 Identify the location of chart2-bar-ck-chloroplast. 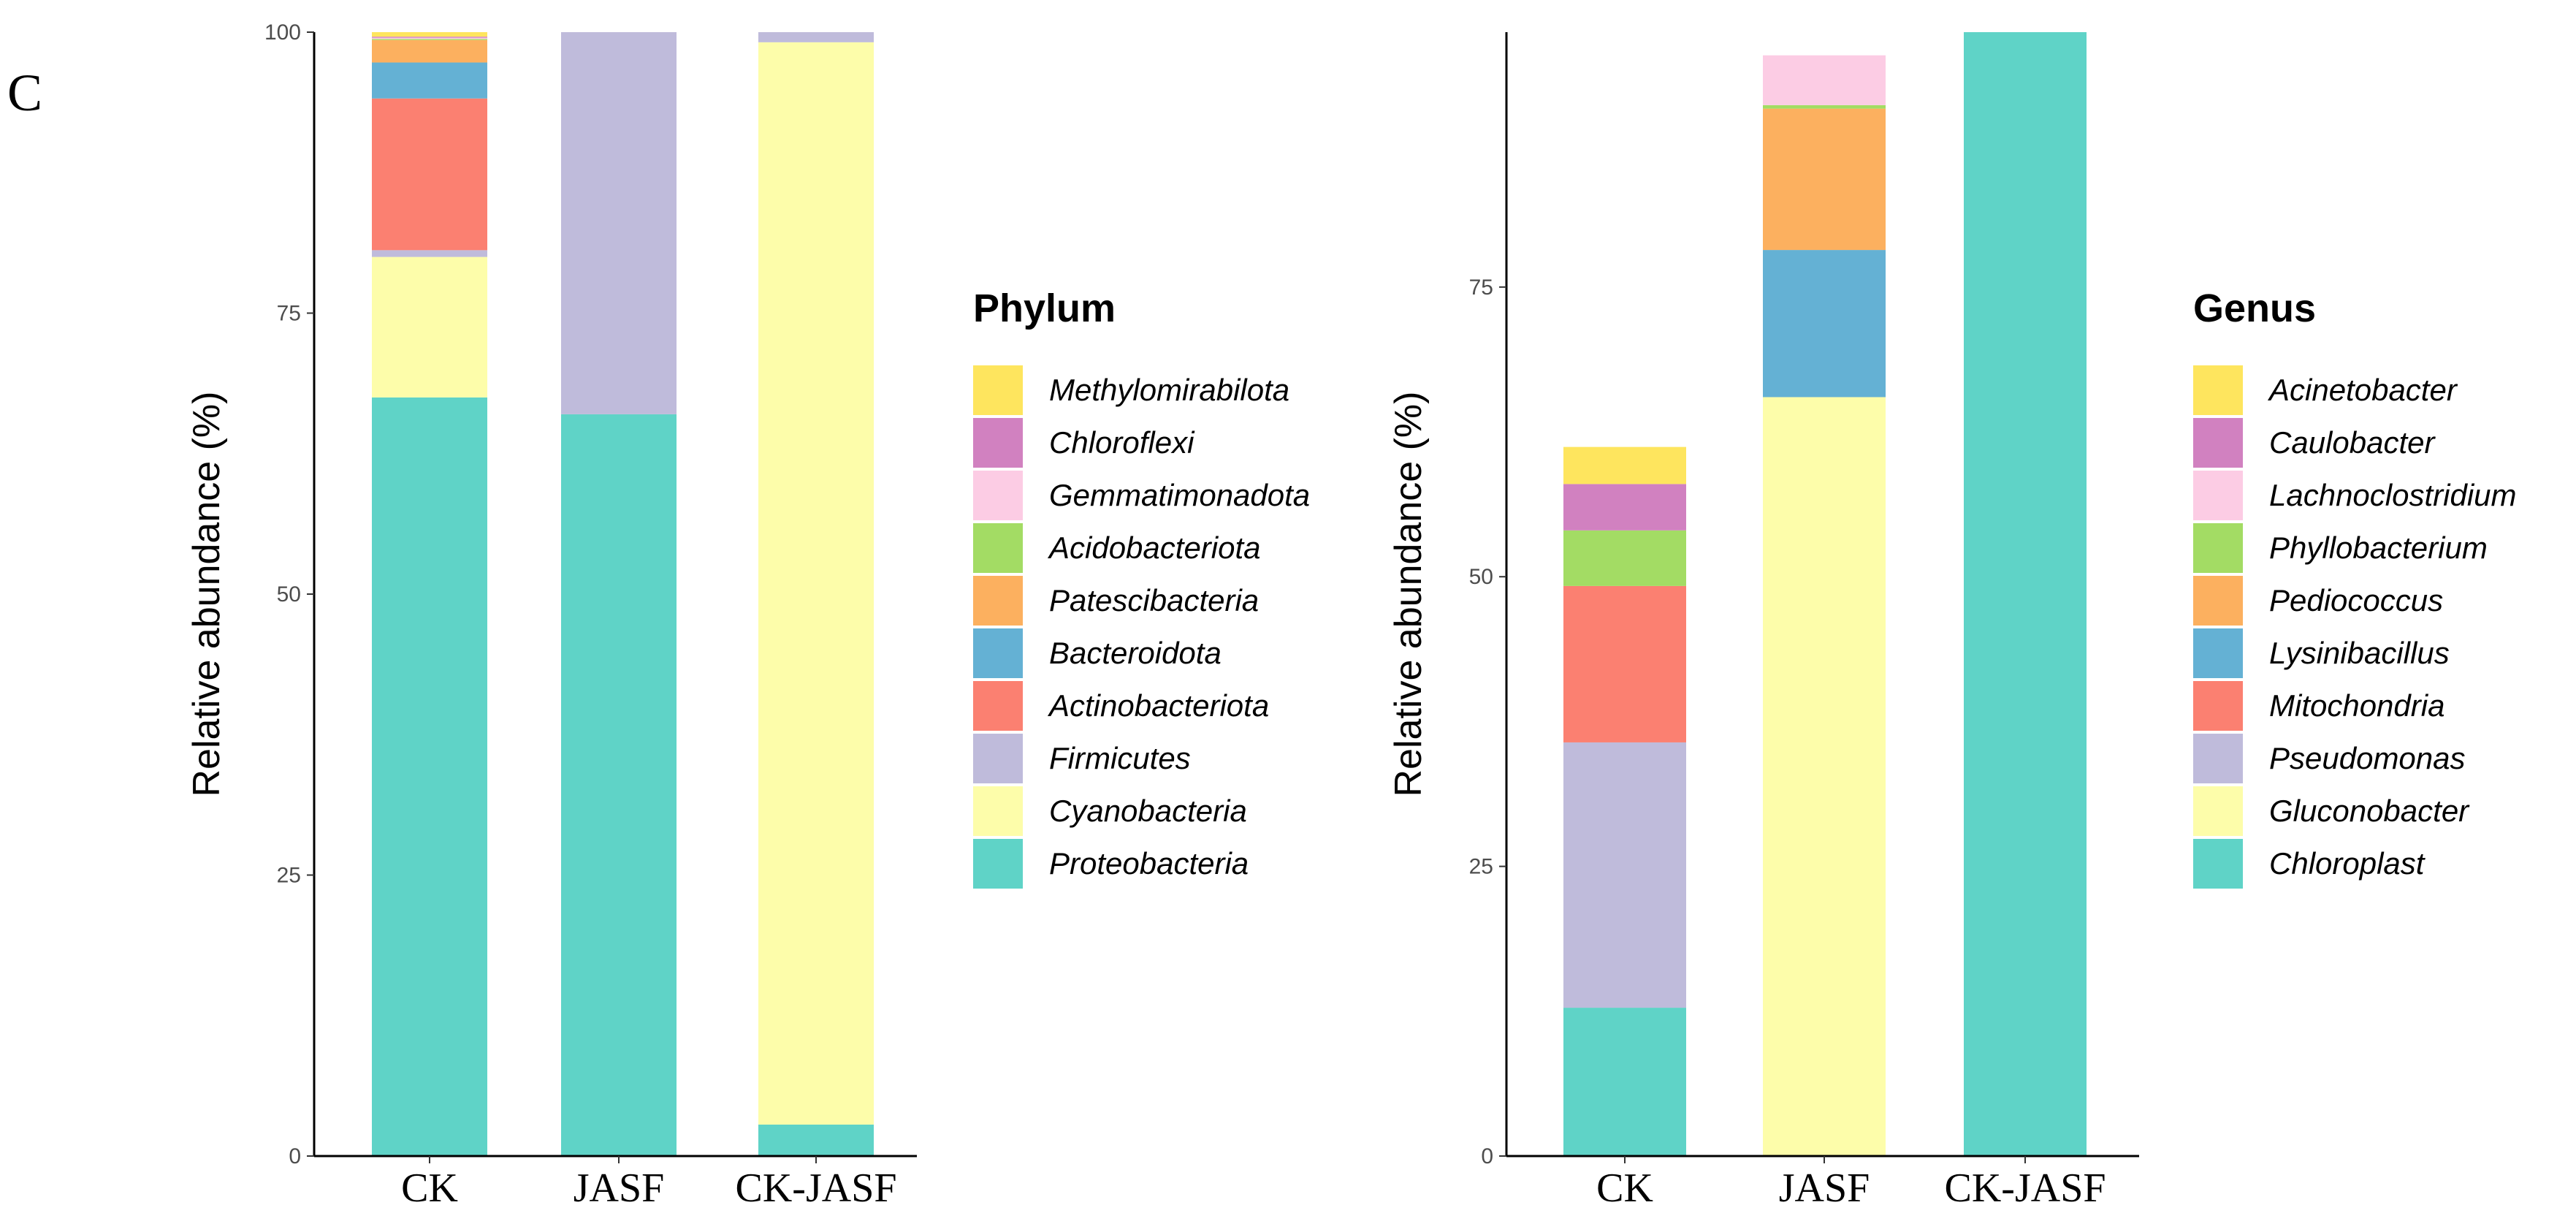
(1624, 1082).